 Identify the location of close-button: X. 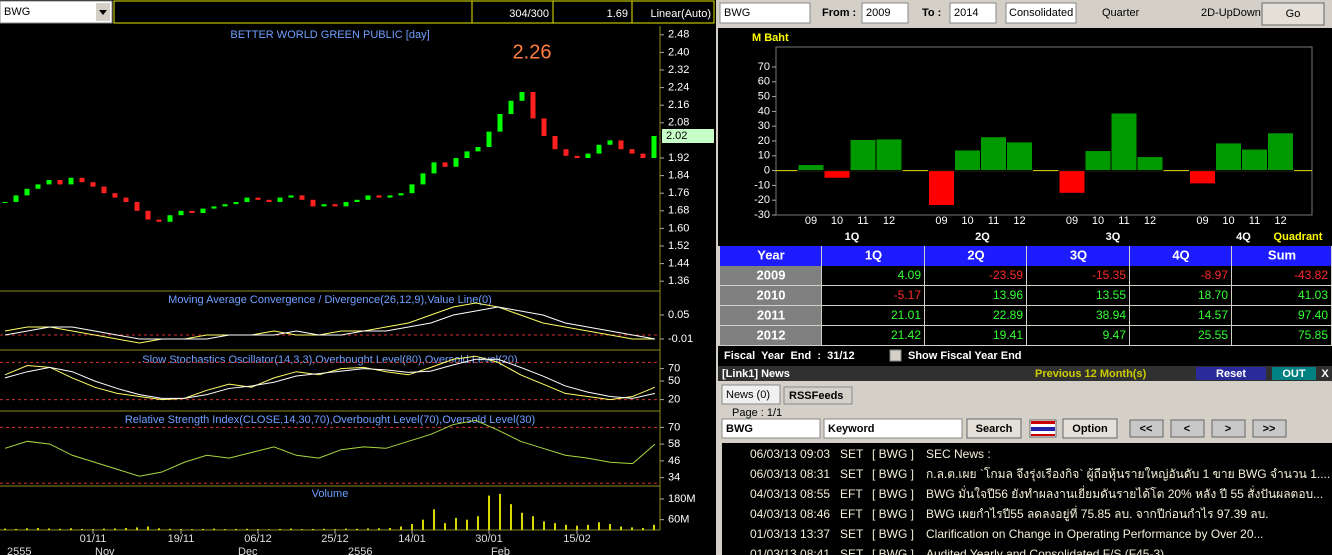
(1325, 374).